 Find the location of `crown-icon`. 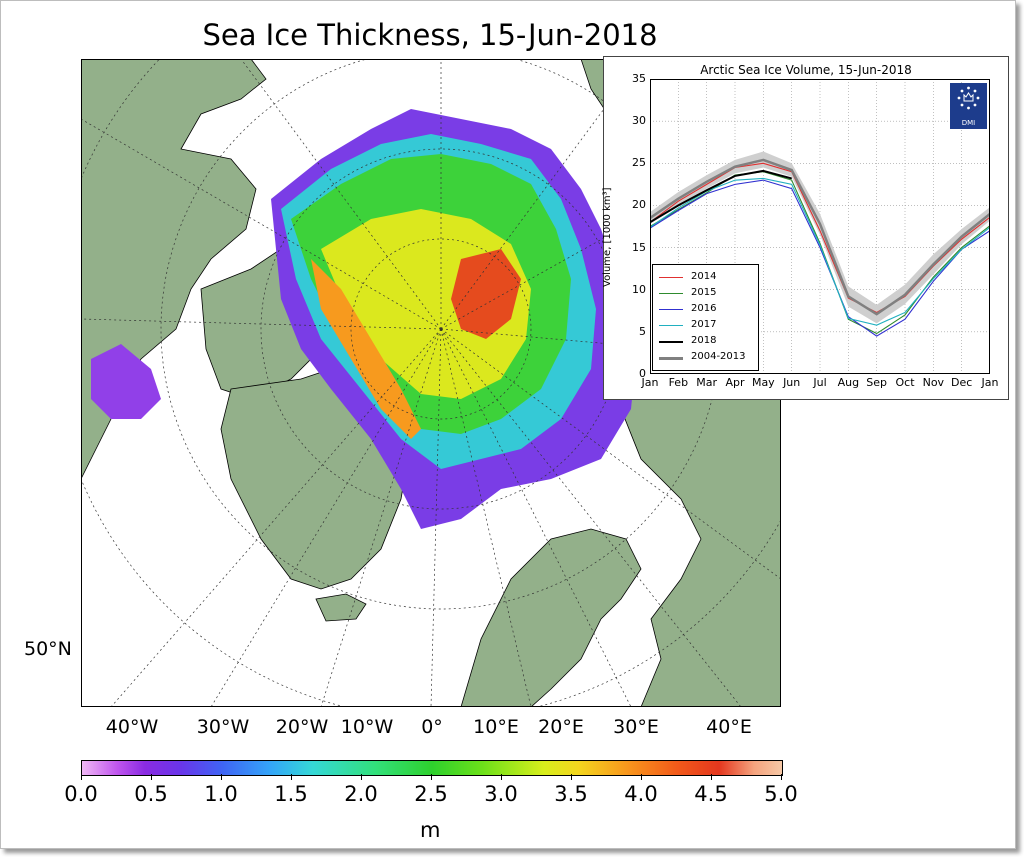

crown-icon is located at coordinates (968, 98).